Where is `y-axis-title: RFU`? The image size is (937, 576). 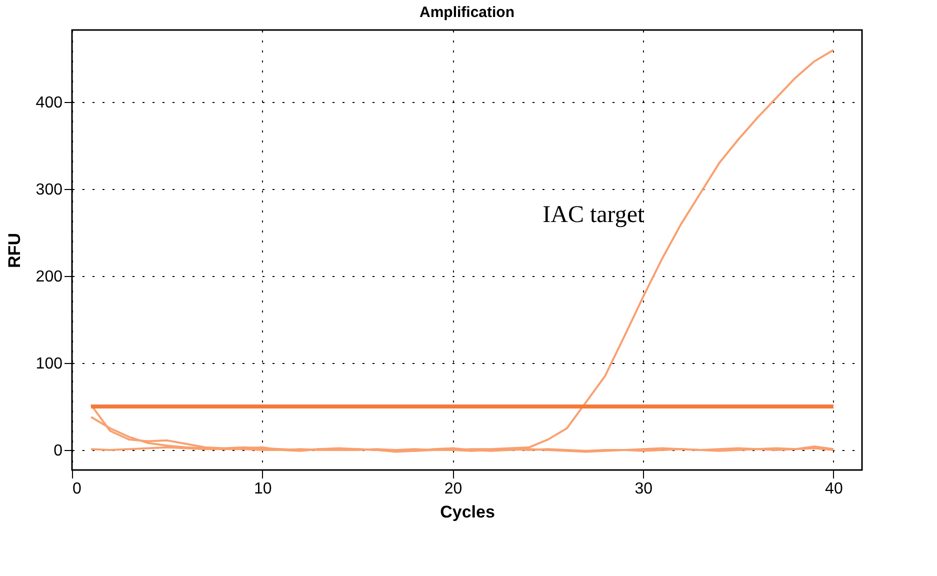
y-axis-title: RFU is located at coordinates (14, 250).